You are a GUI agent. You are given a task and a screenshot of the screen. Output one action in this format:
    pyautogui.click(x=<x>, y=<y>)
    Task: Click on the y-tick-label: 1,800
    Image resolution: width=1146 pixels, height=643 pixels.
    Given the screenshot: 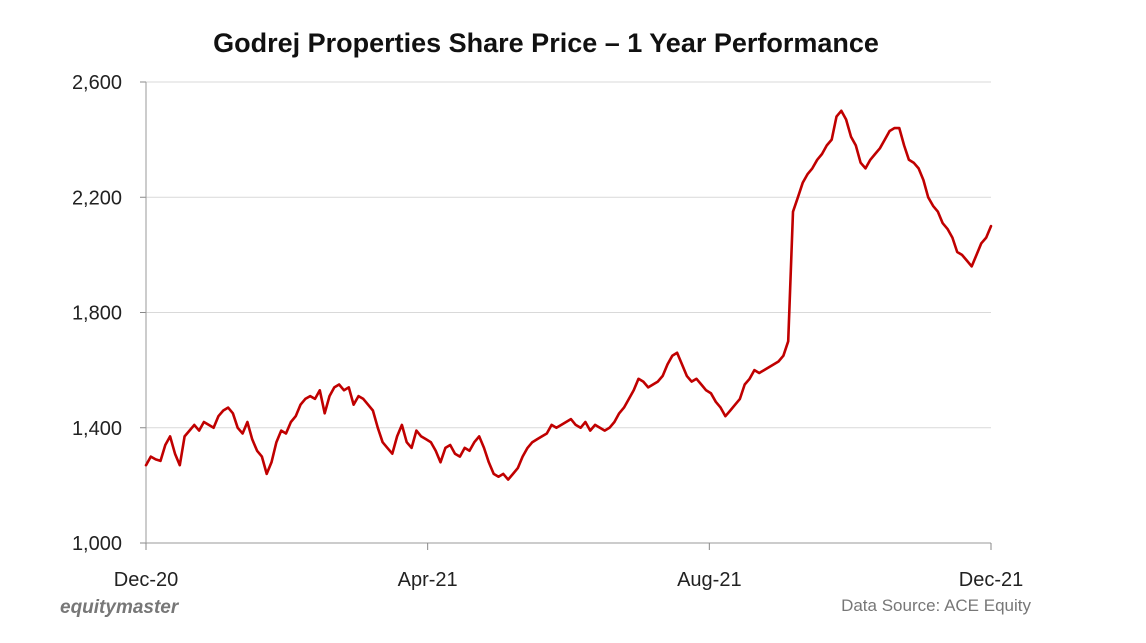 What is the action you would take?
    pyautogui.click(x=97, y=314)
    